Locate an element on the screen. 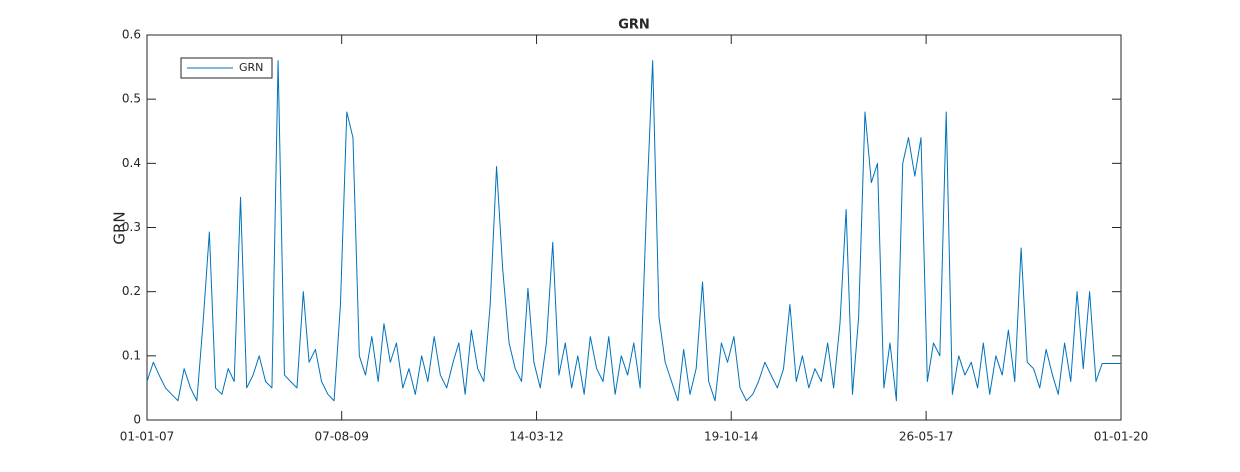  y-tick-label: 0.6 is located at coordinates (131, 35).